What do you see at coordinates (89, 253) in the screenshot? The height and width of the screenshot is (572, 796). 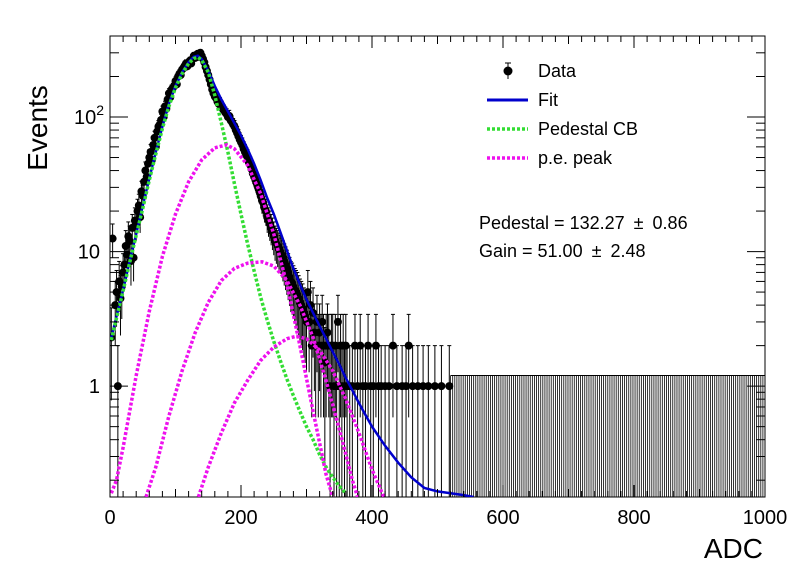 I see `y-tick-label: 10` at bounding box center [89, 253].